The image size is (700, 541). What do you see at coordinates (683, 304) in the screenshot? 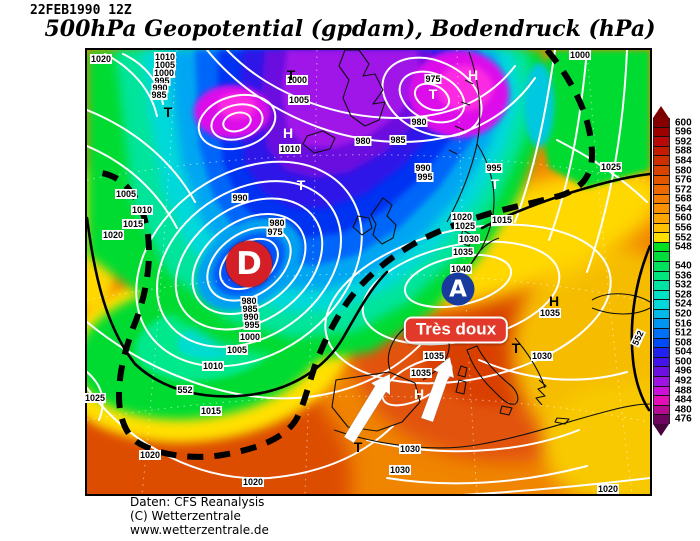
I see `colorbar-tick-label: 524` at bounding box center [683, 304].